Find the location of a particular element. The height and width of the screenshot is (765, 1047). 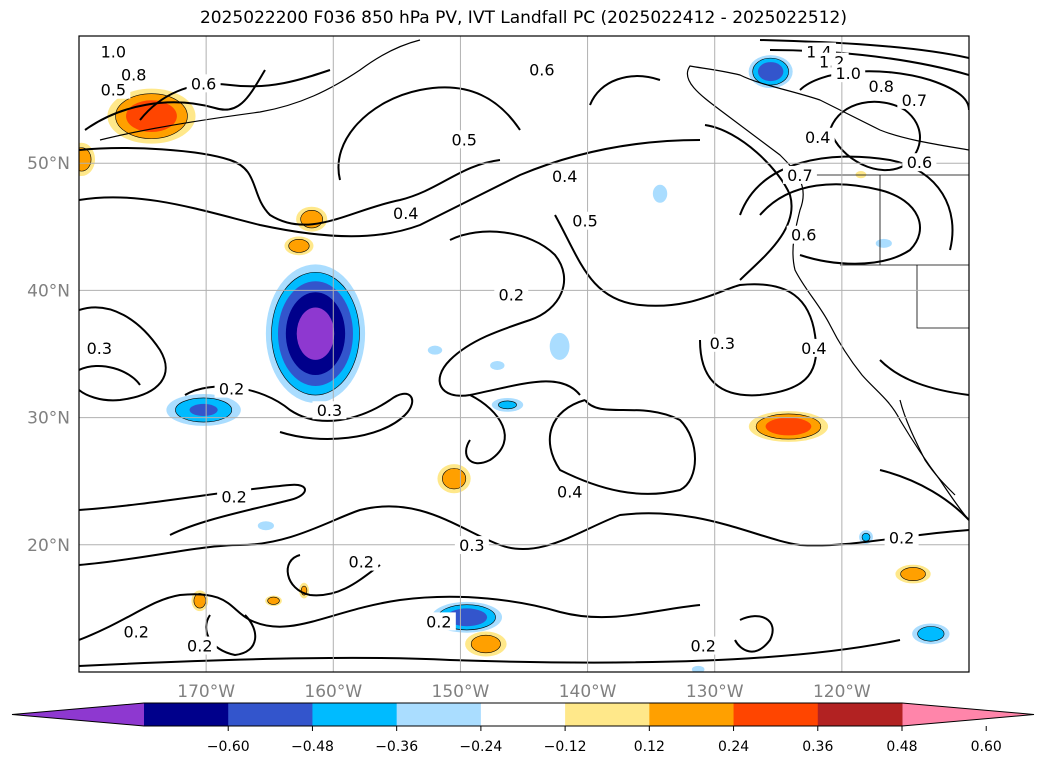

colorbar-tick-label: −0.60 is located at coordinates (228, 747).